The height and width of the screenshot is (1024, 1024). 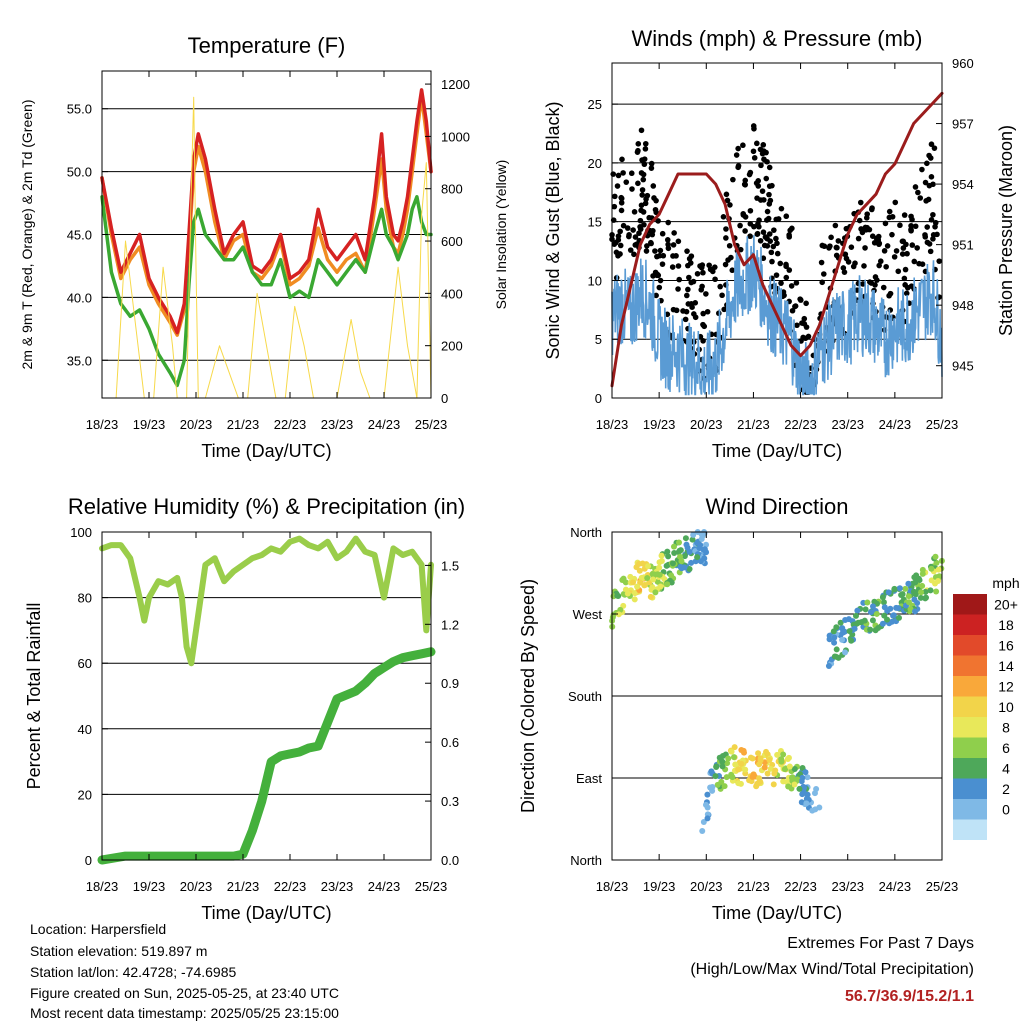 What do you see at coordinates (27, 235) in the screenshot?
I see `temperature-ylabel: 2m & 9m T (Red, Orange) & 2m Td (Green)` at bounding box center [27, 235].